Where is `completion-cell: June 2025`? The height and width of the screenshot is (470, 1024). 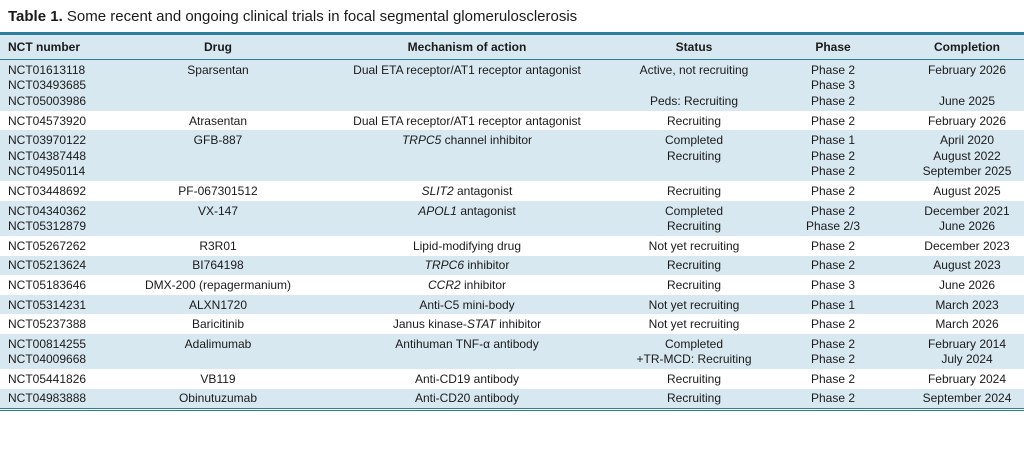
completion-cell: June 2025 is located at coordinates (967, 100).